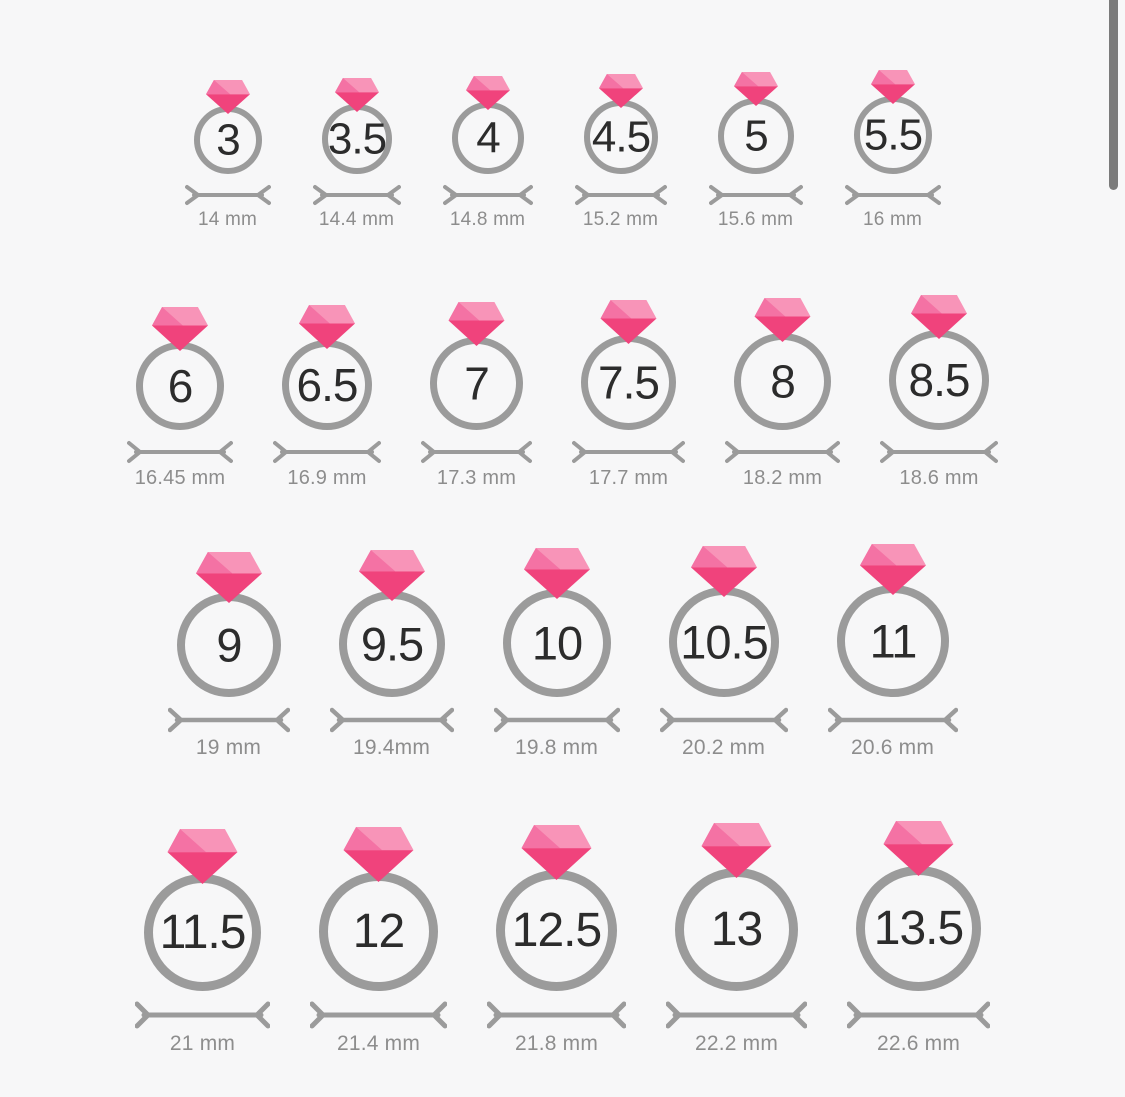 The height and width of the screenshot is (1097, 1125). What do you see at coordinates (476, 478) in the screenshot?
I see `diameter-label: 17.3 mm` at bounding box center [476, 478].